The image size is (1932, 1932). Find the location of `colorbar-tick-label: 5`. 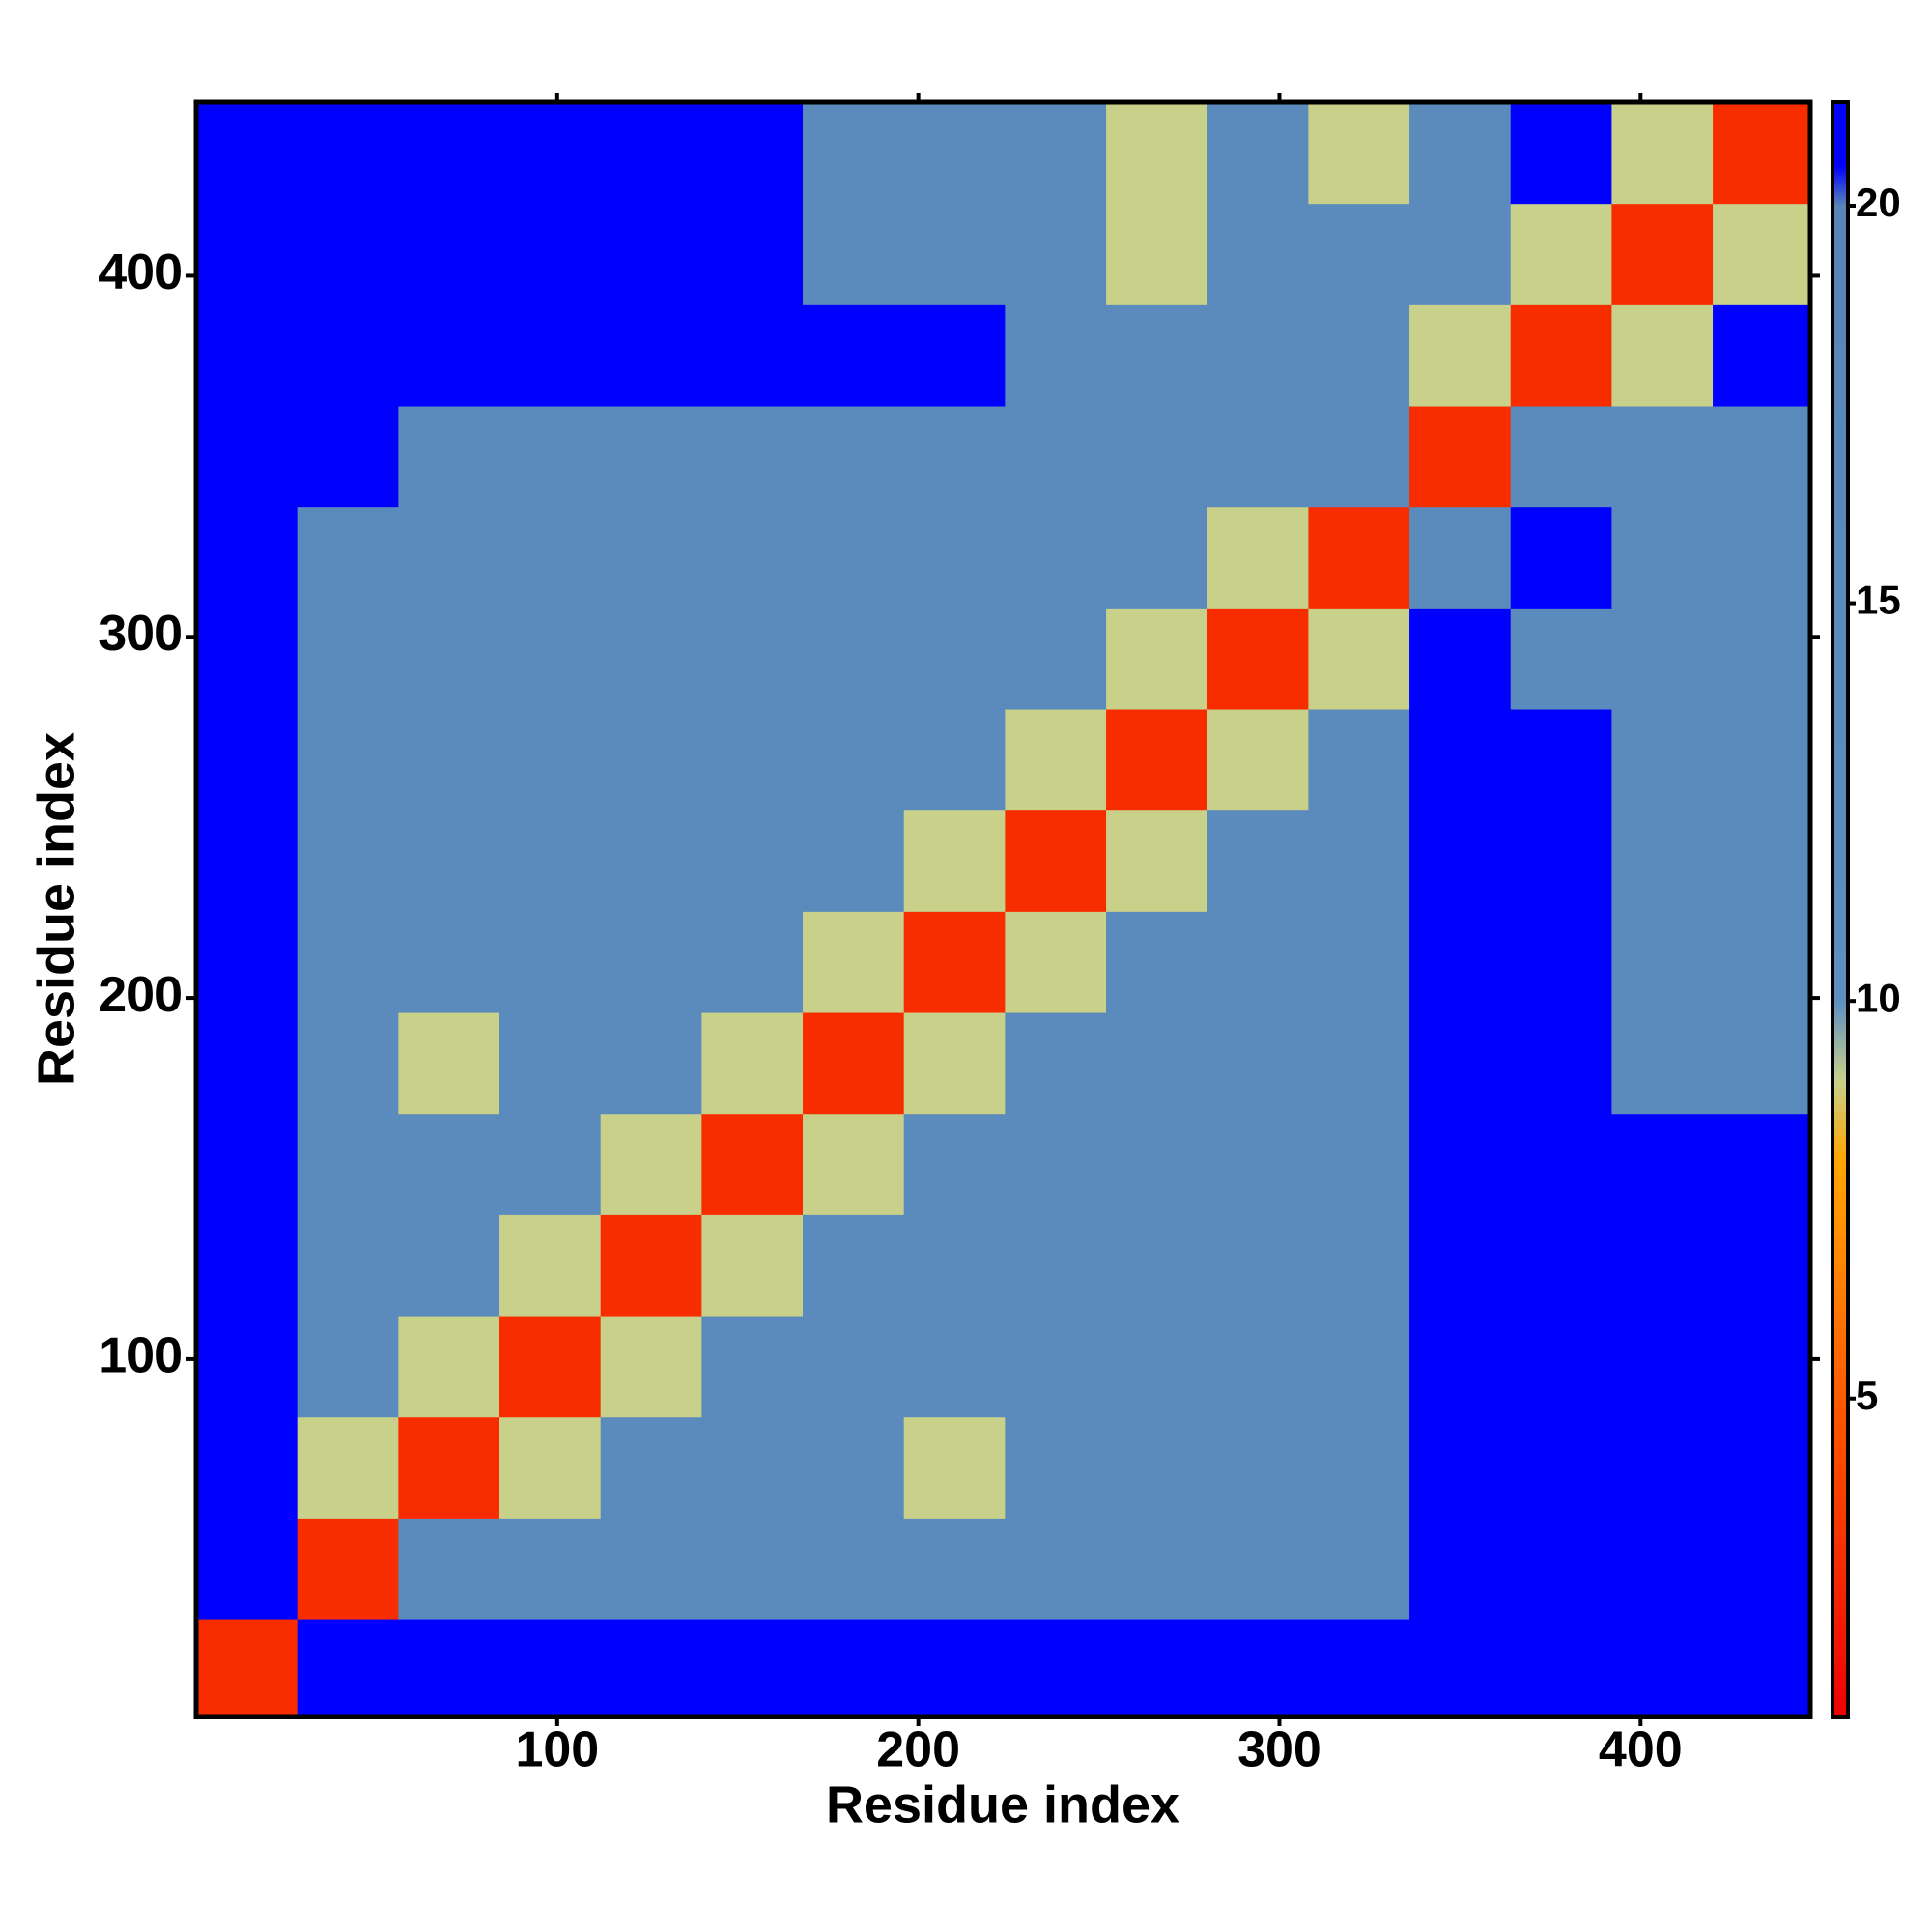

colorbar-tick-label: 5 is located at coordinates (1867, 1395).